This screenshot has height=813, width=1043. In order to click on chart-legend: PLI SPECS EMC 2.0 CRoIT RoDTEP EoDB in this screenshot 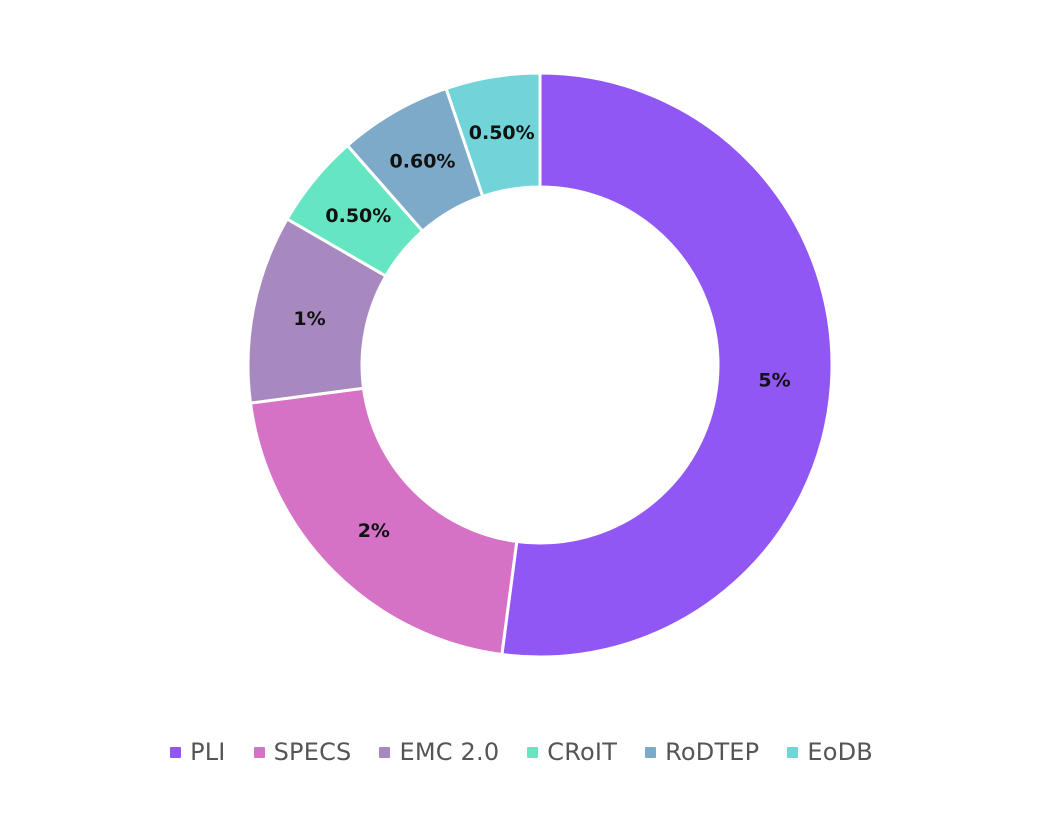, I will do `click(521, 752)`.